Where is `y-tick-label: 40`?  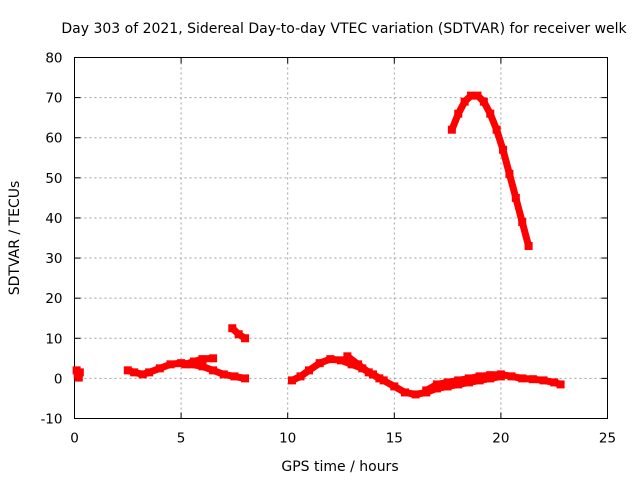
y-tick-label: 40 is located at coordinates (53, 219).